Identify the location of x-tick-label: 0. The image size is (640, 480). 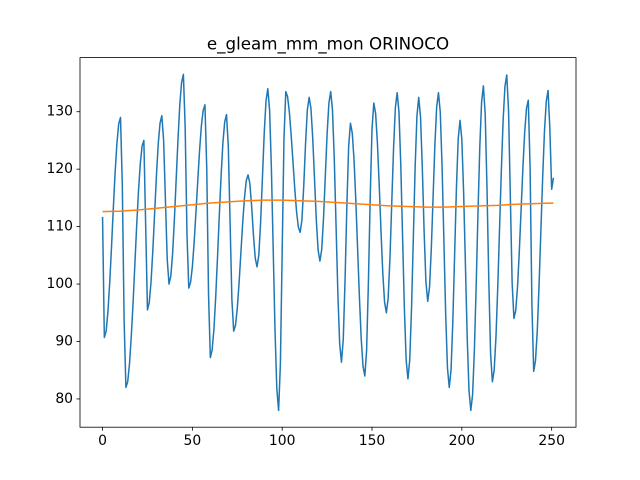
(102, 441).